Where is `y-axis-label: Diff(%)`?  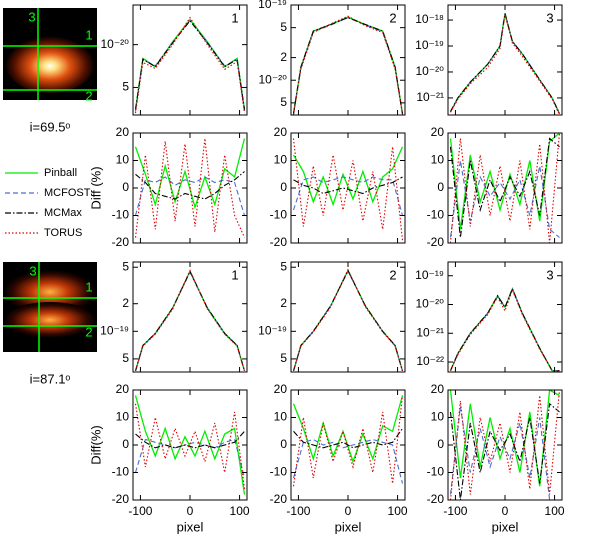
y-axis-label: Diff(%) is located at coordinates (95, 444).